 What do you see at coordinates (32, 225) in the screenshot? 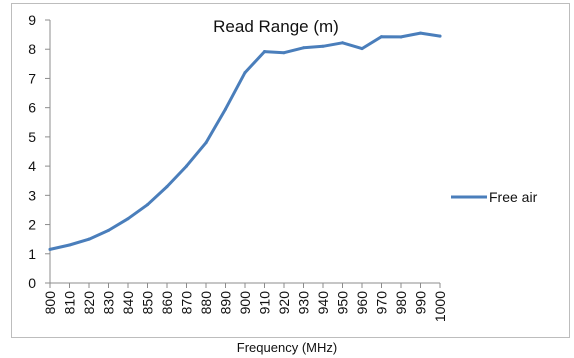
I see `y-tick-label: 2` at bounding box center [32, 225].